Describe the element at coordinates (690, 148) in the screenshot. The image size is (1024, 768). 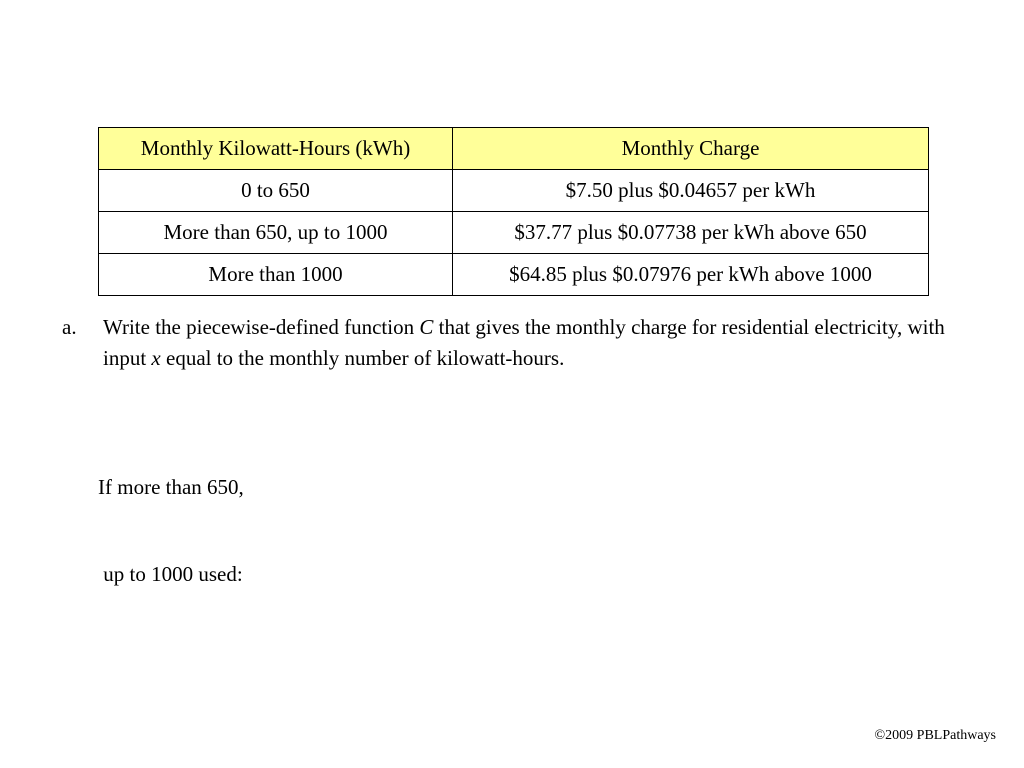
I see `header-charge: Monthly Charge` at that location.